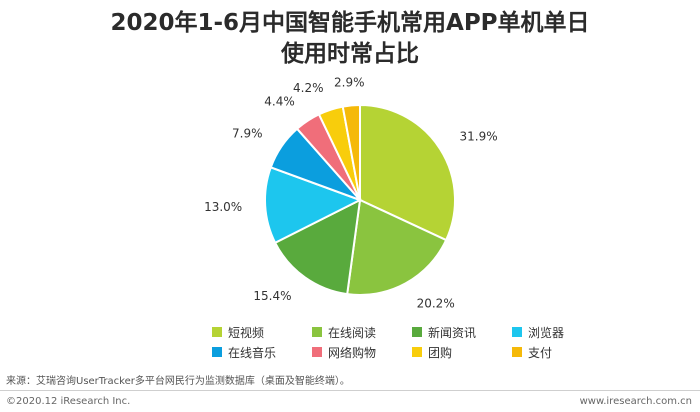 This screenshot has width=700, height=412. Describe the element at coordinates (349, 83) in the screenshot. I see `slice-label-7: 2.9%` at that location.